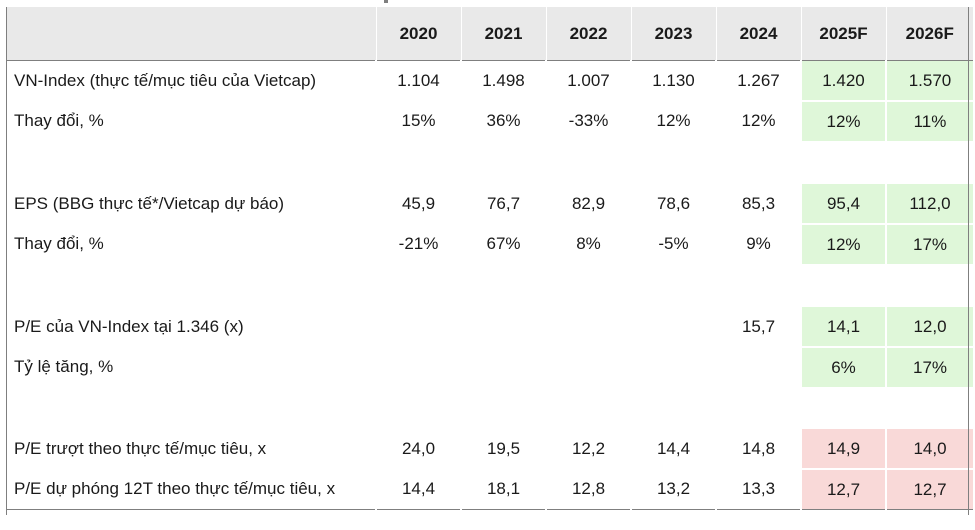 The width and height of the screenshot is (975, 530). I want to click on forecast-cell: 14,9, so click(843, 449).